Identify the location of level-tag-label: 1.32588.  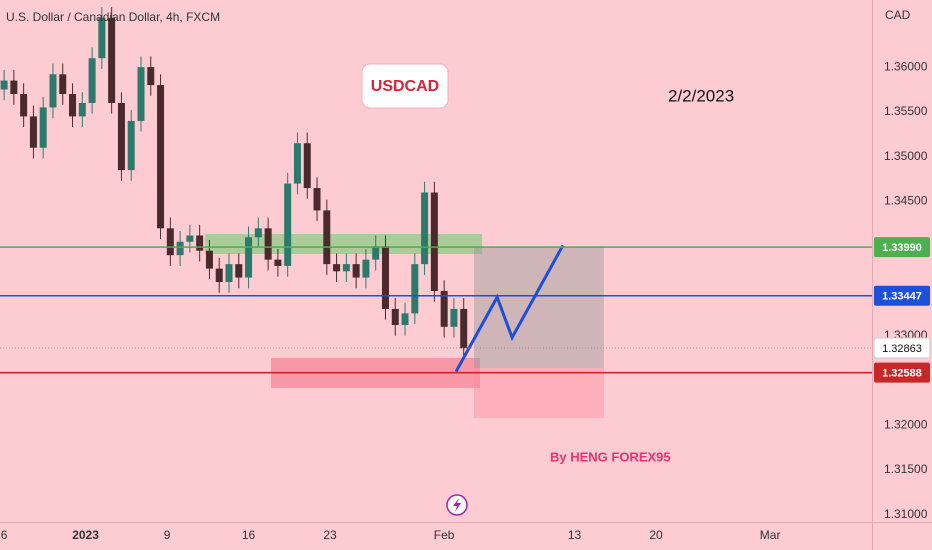
(902, 374).